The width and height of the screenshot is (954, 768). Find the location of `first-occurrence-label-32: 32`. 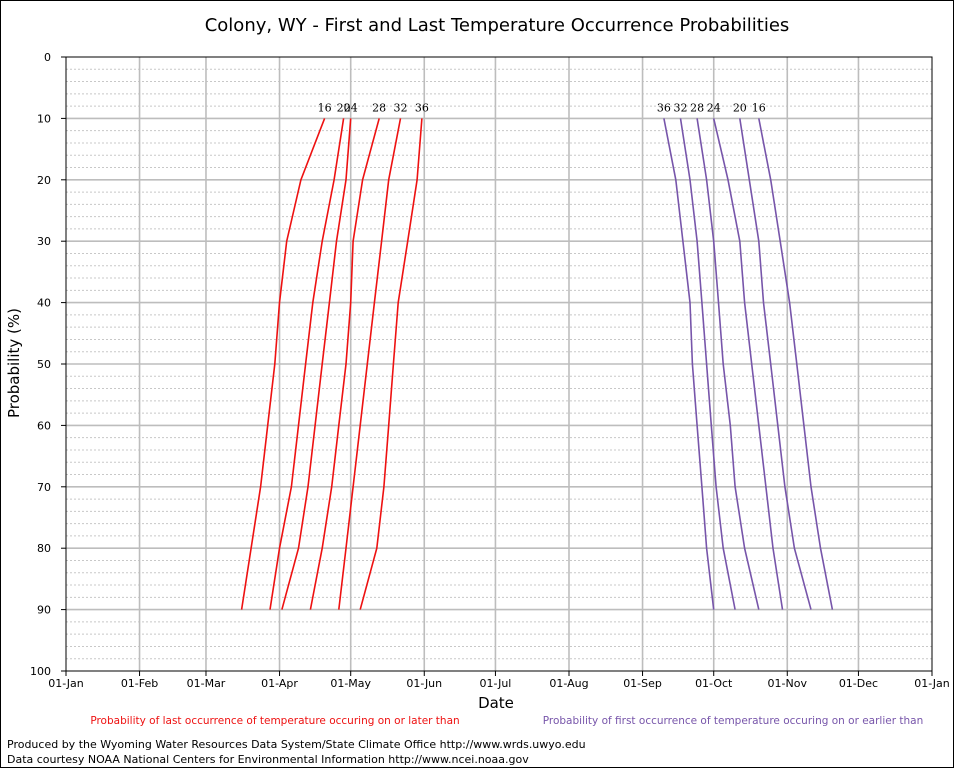

first-occurrence-label-32: 32 is located at coordinates (681, 107).